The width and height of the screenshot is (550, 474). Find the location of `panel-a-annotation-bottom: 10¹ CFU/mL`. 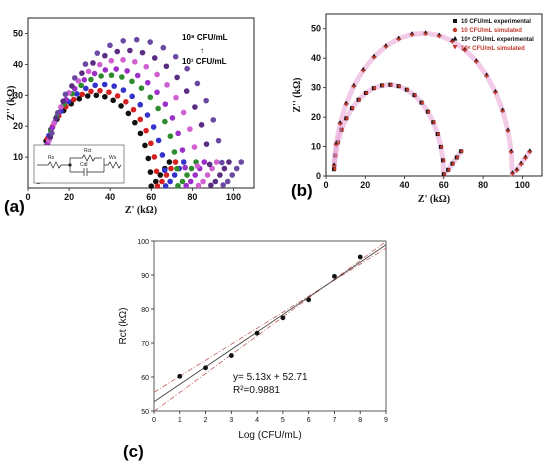

panel-a-annotation-bottom: 10¹ CFU/mL is located at coordinates (204, 61).